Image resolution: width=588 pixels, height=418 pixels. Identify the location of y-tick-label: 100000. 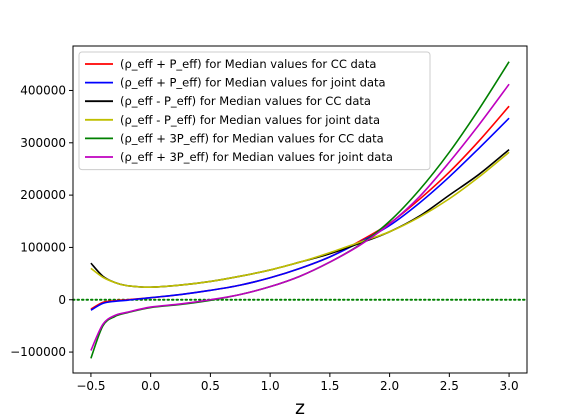
(43, 247).